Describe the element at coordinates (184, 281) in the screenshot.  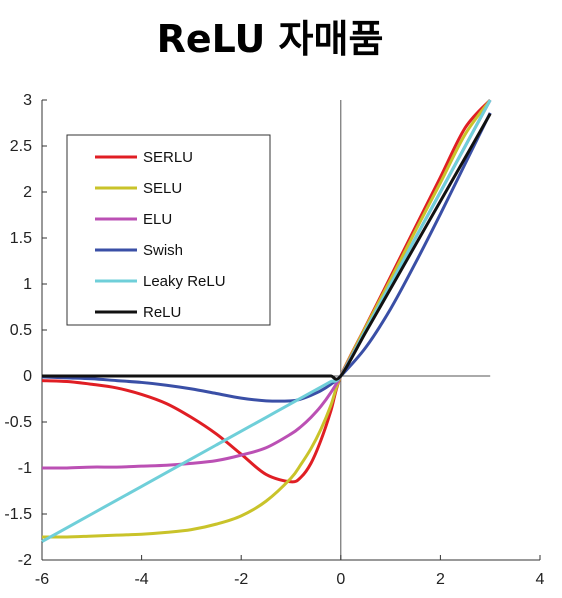
I see `legend-label-leaky-relu: Leaky ReLU` at that location.